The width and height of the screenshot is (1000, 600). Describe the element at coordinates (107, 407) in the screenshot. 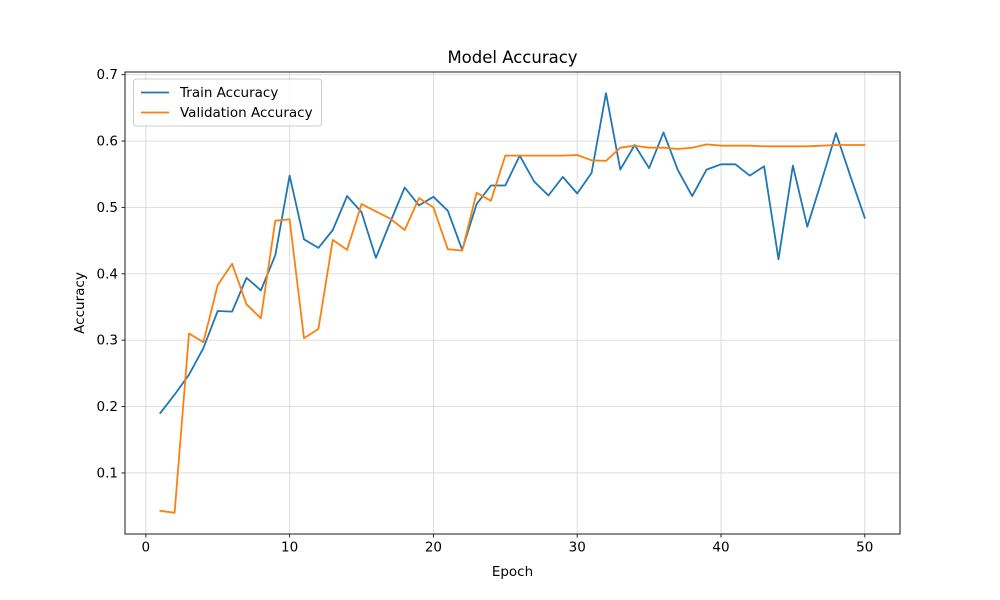

I see `y-tick-label: 0.2` at that location.